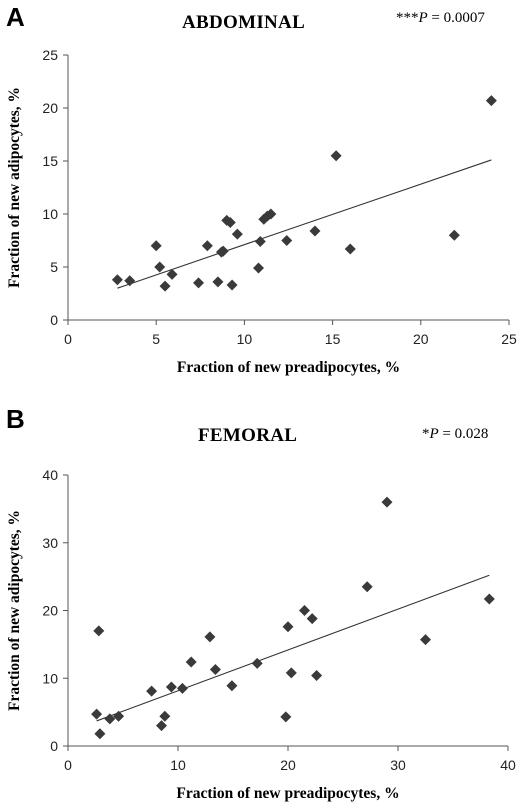 The width and height of the screenshot is (520, 805). What do you see at coordinates (456, 18) in the screenshot?
I see `p-value-number: = 0.0007` at bounding box center [456, 18].